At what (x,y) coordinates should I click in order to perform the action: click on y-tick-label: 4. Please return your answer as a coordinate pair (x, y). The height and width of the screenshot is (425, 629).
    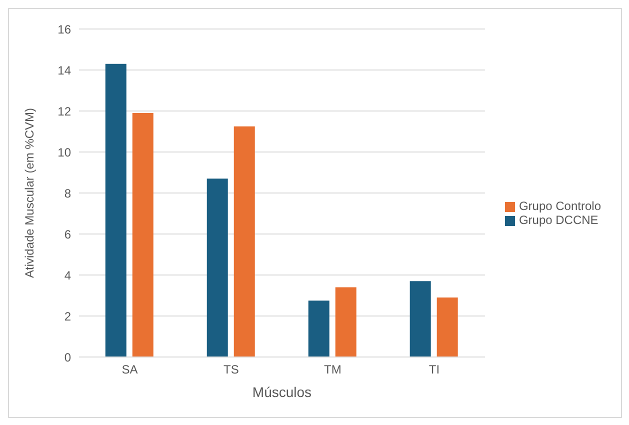
    Looking at the image, I should click on (68, 275).